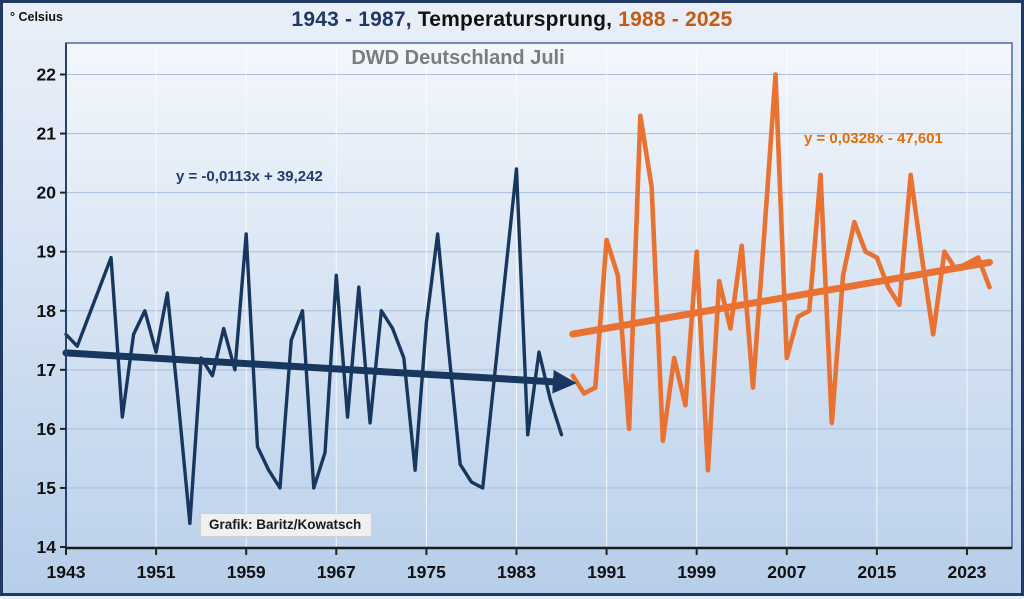 The image size is (1024, 599). I want to click on x-tick-label: 1967, so click(336, 572).